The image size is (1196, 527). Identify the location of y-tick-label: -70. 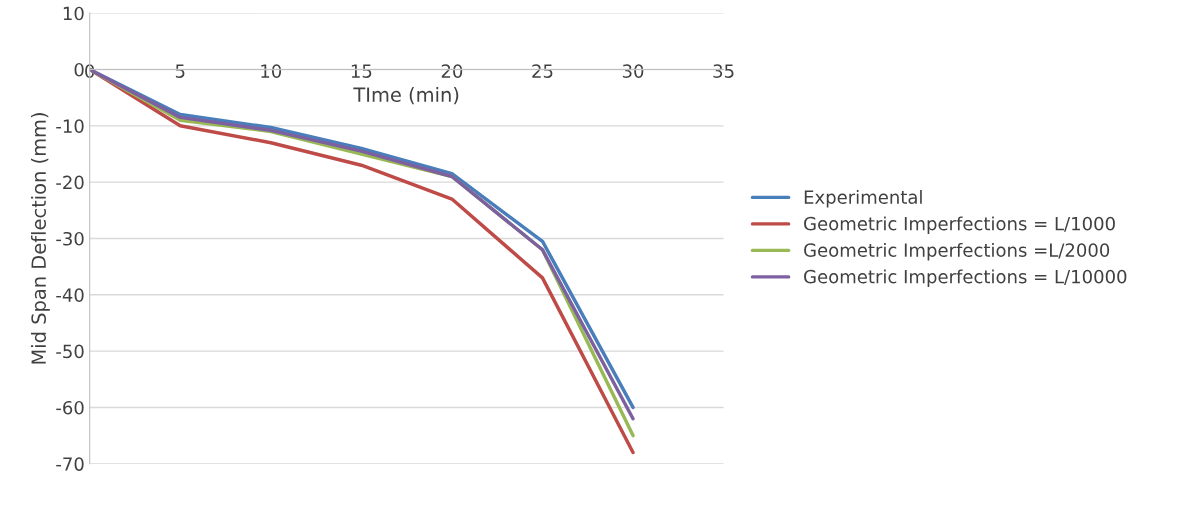
(70, 464).